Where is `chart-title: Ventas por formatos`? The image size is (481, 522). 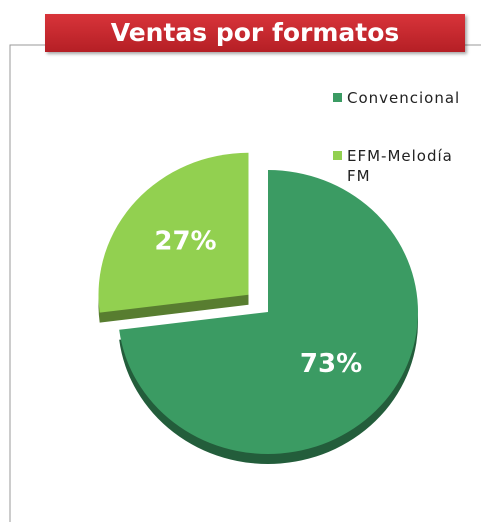
chart-title: Ventas por formatos is located at coordinates (255, 33).